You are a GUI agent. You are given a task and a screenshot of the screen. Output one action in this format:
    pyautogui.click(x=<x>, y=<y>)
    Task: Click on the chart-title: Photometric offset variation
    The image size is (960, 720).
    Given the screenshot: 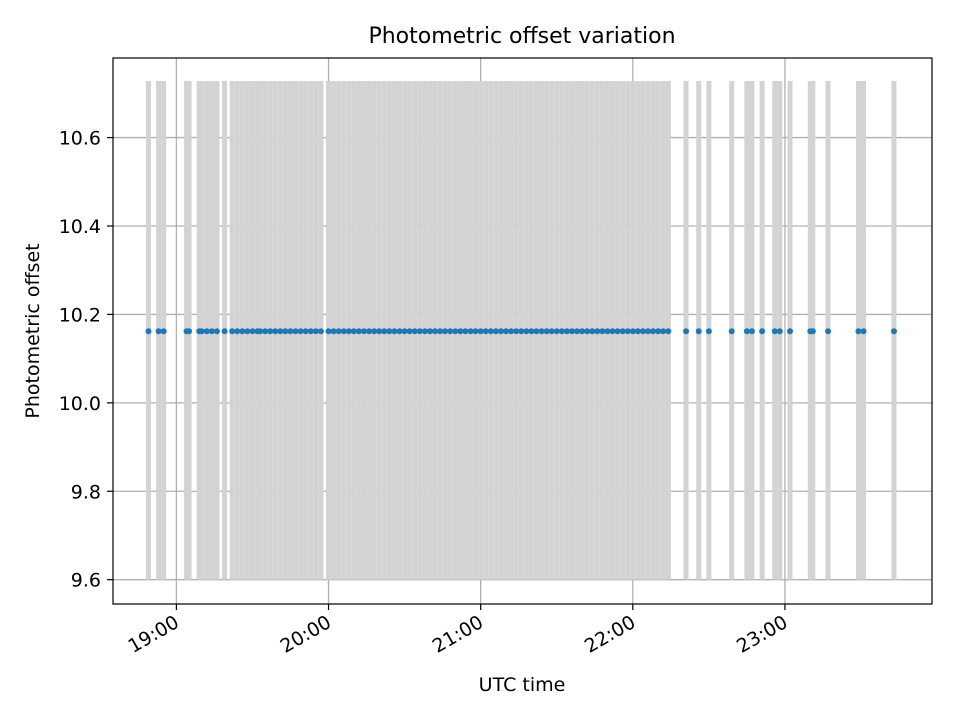 What is the action you would take?
    pyautogui.click(x=521, y=36)
    